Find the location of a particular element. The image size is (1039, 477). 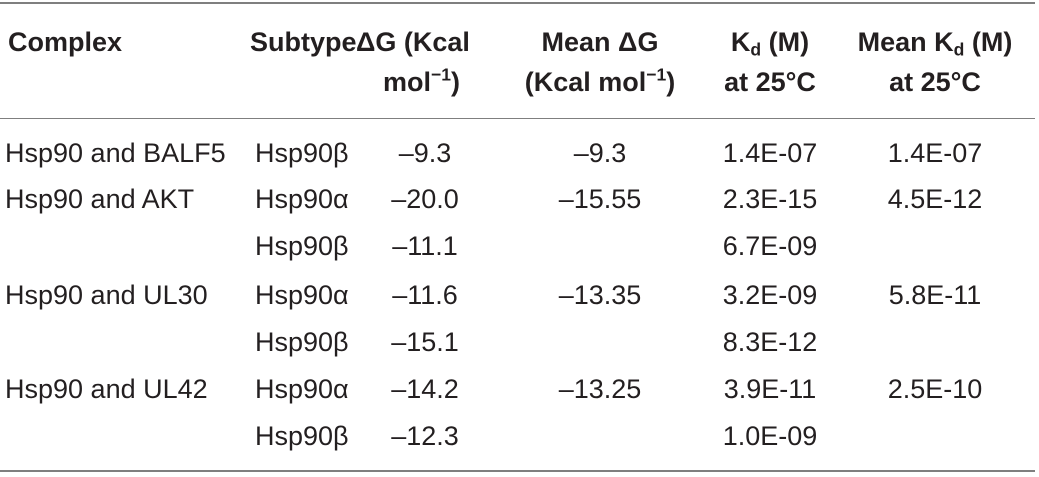

cell-dg: –20.0 is located at coordinates (425, 199).